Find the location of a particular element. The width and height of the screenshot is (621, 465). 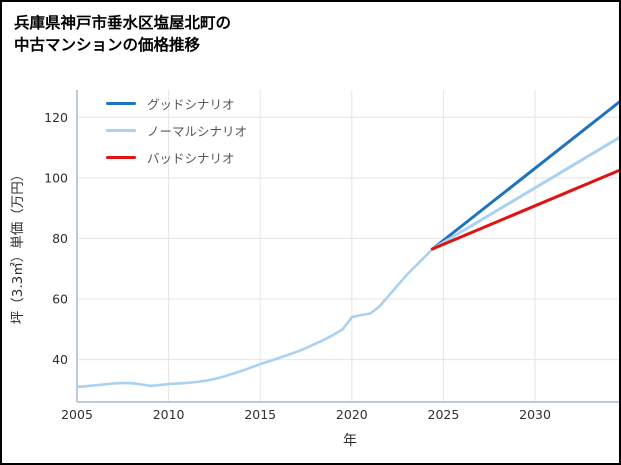

x-tick-label: 2015 is located at coordinates (260, 414).